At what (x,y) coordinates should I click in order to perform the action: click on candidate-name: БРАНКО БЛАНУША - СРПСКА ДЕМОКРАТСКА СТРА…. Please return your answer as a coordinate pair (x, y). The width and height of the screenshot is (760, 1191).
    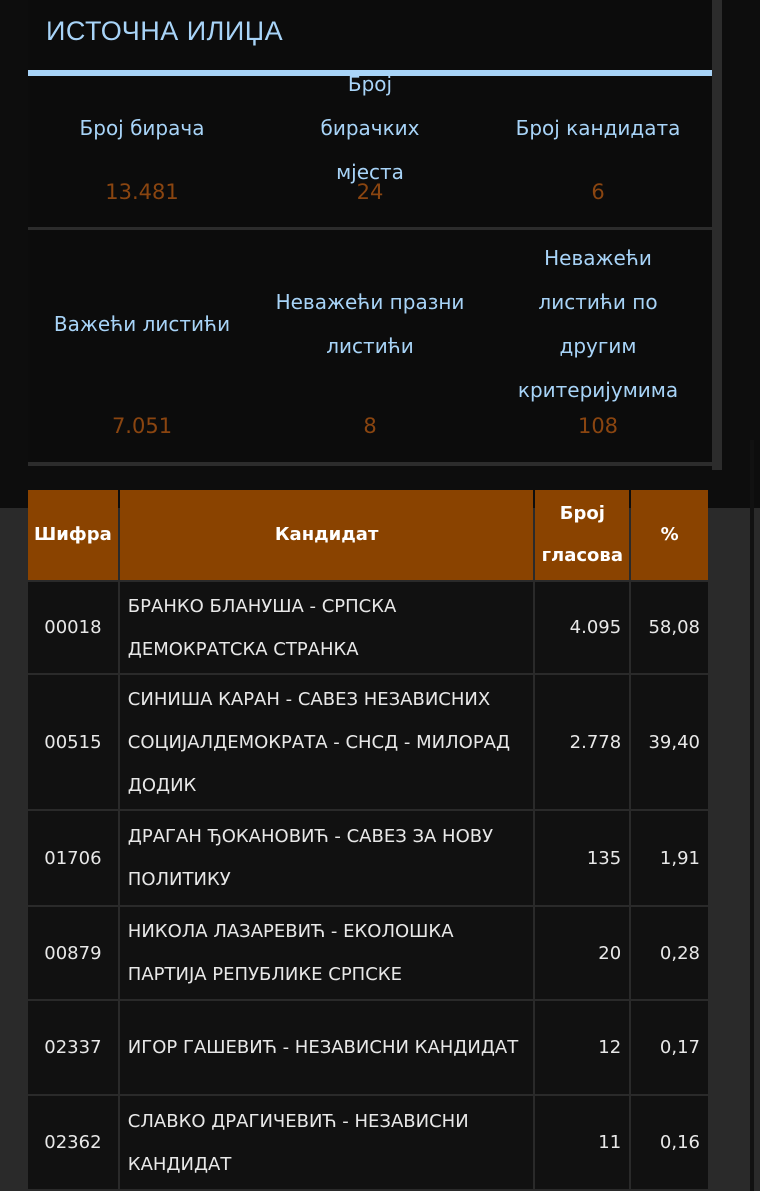
    Looking at the image, I should click on (326, 627).